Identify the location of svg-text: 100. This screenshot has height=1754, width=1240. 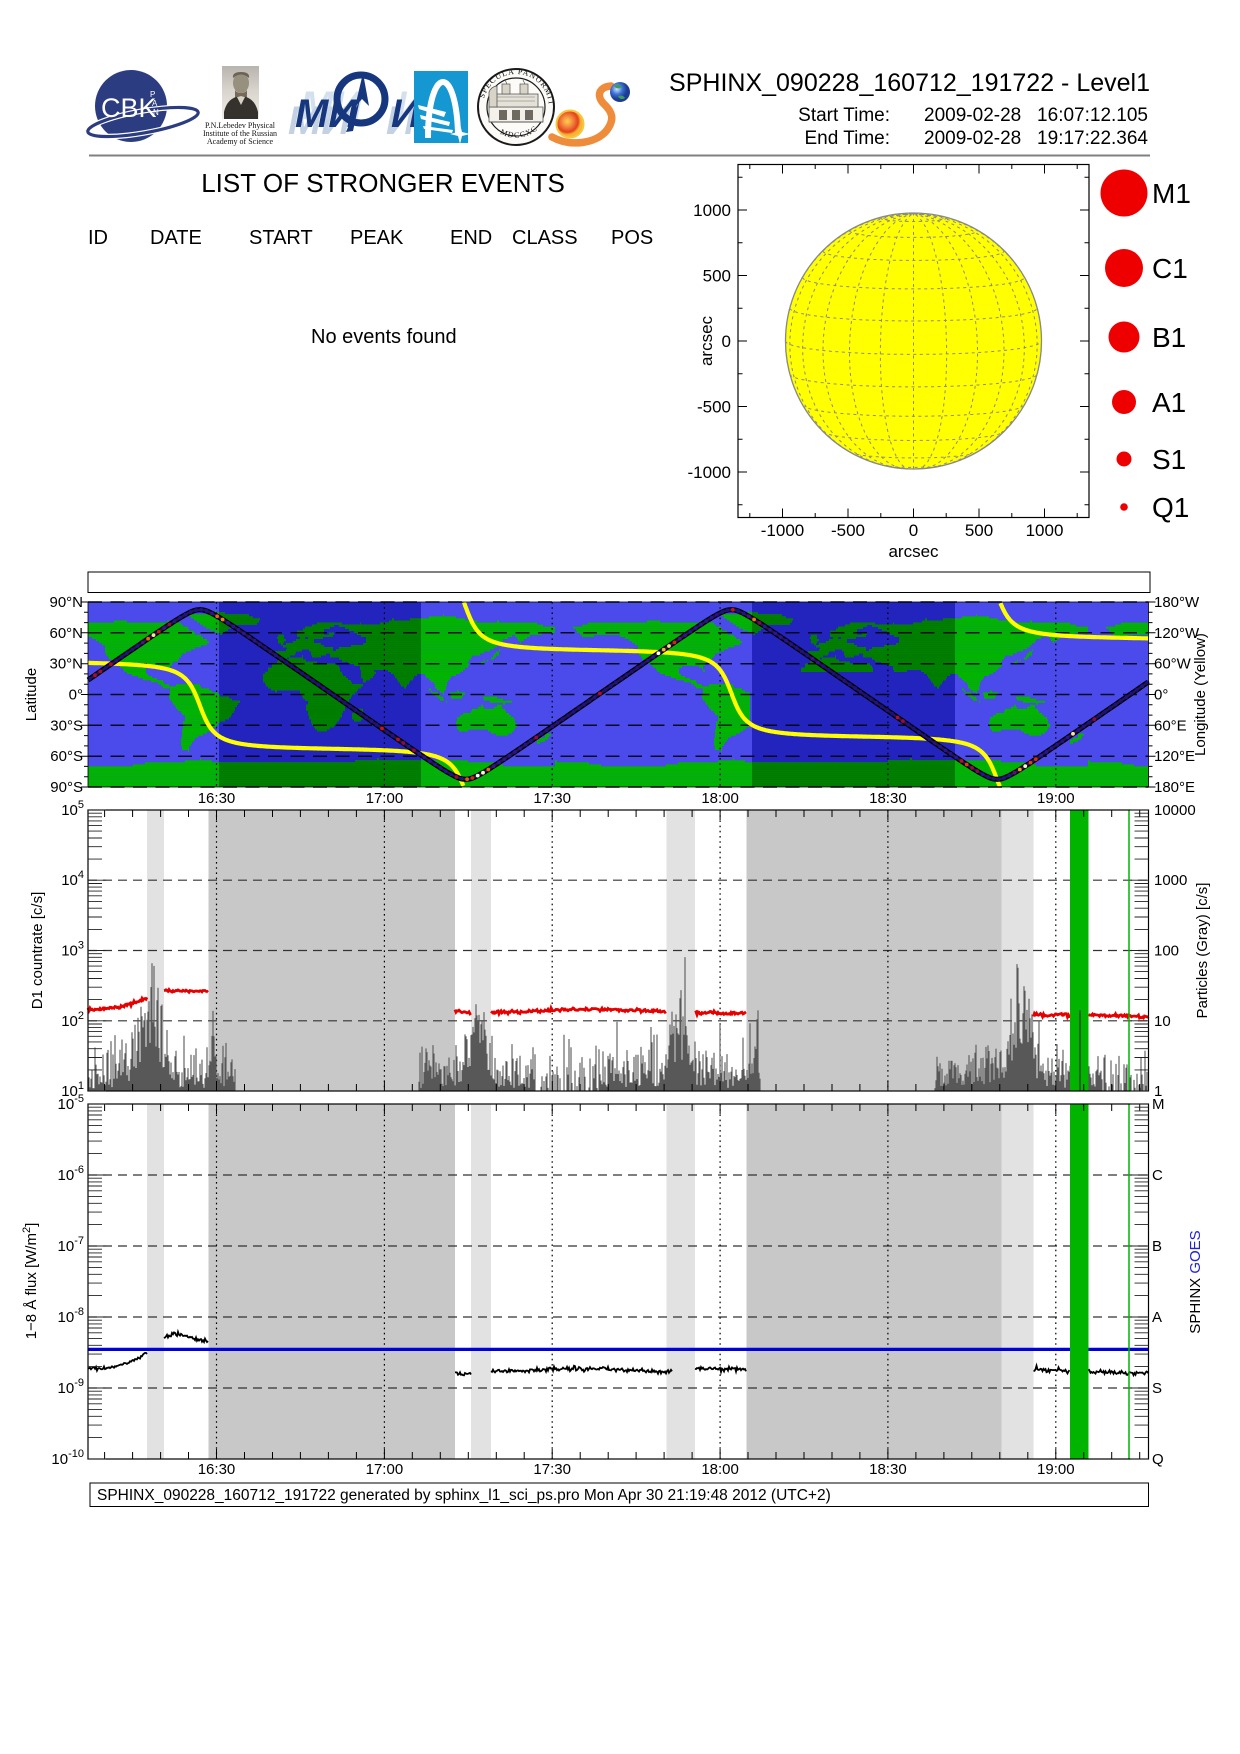
(1166, 951).